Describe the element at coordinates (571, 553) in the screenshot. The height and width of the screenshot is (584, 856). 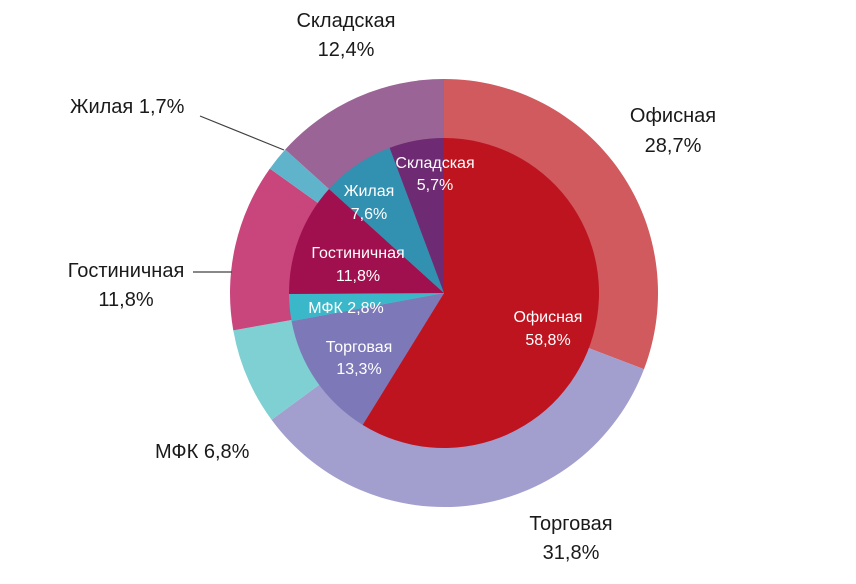
I see `outer-label-retail-value: 31,8%` at that location.